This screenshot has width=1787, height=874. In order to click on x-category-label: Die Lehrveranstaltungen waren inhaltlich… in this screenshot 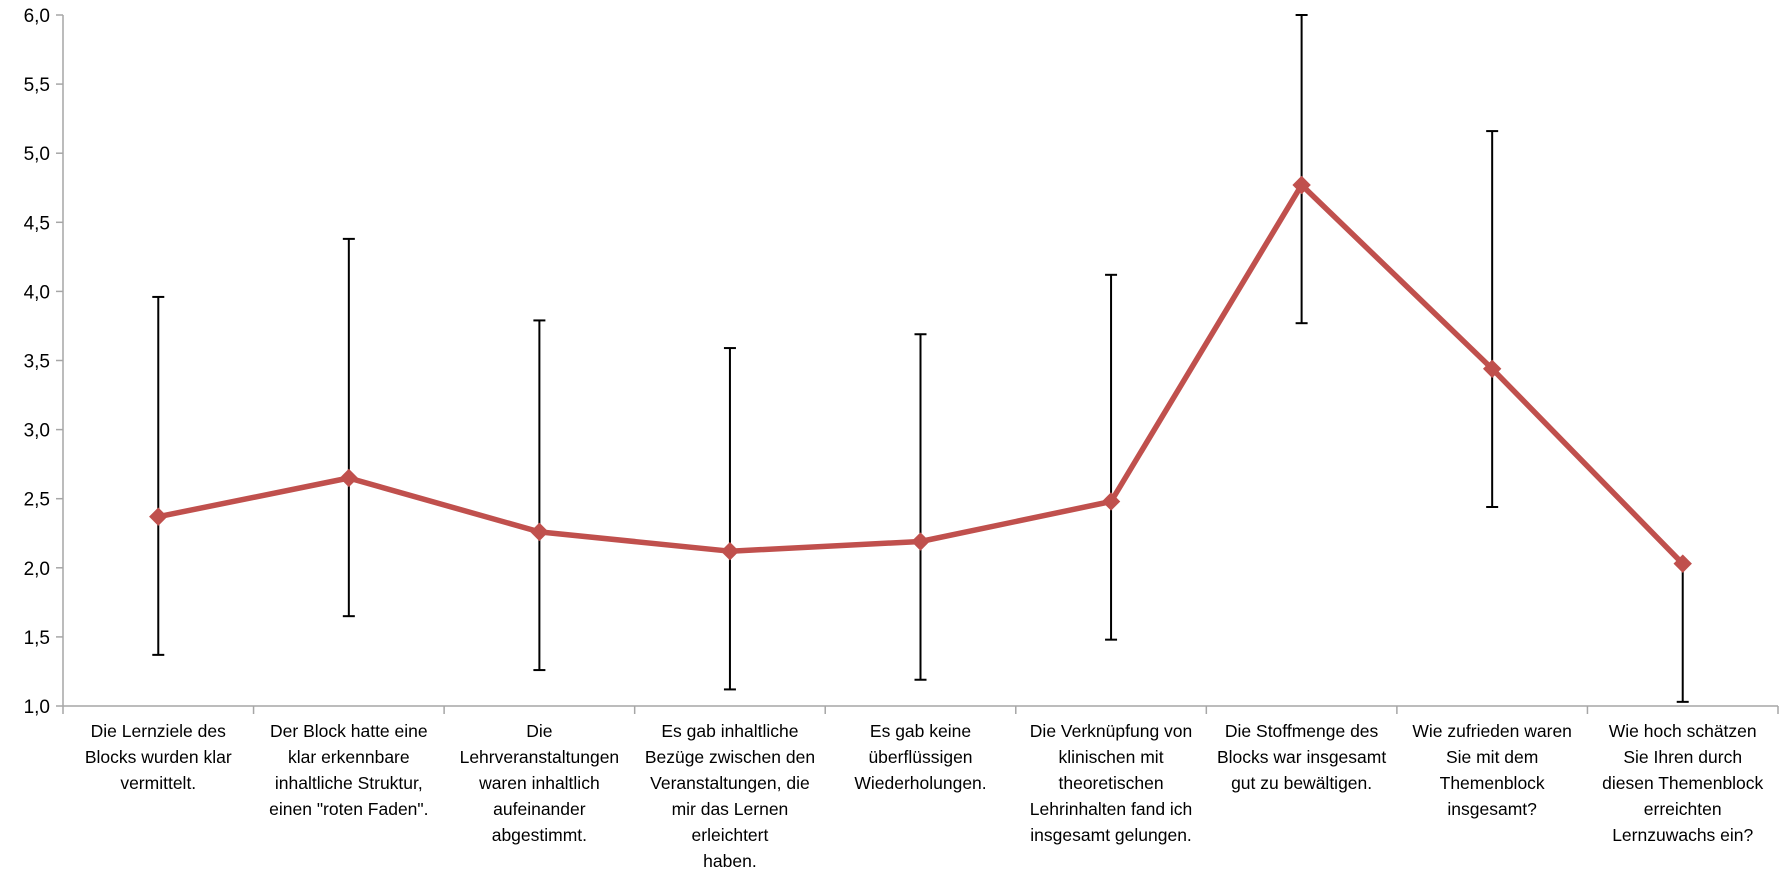, I will do `click(539, 783)`.